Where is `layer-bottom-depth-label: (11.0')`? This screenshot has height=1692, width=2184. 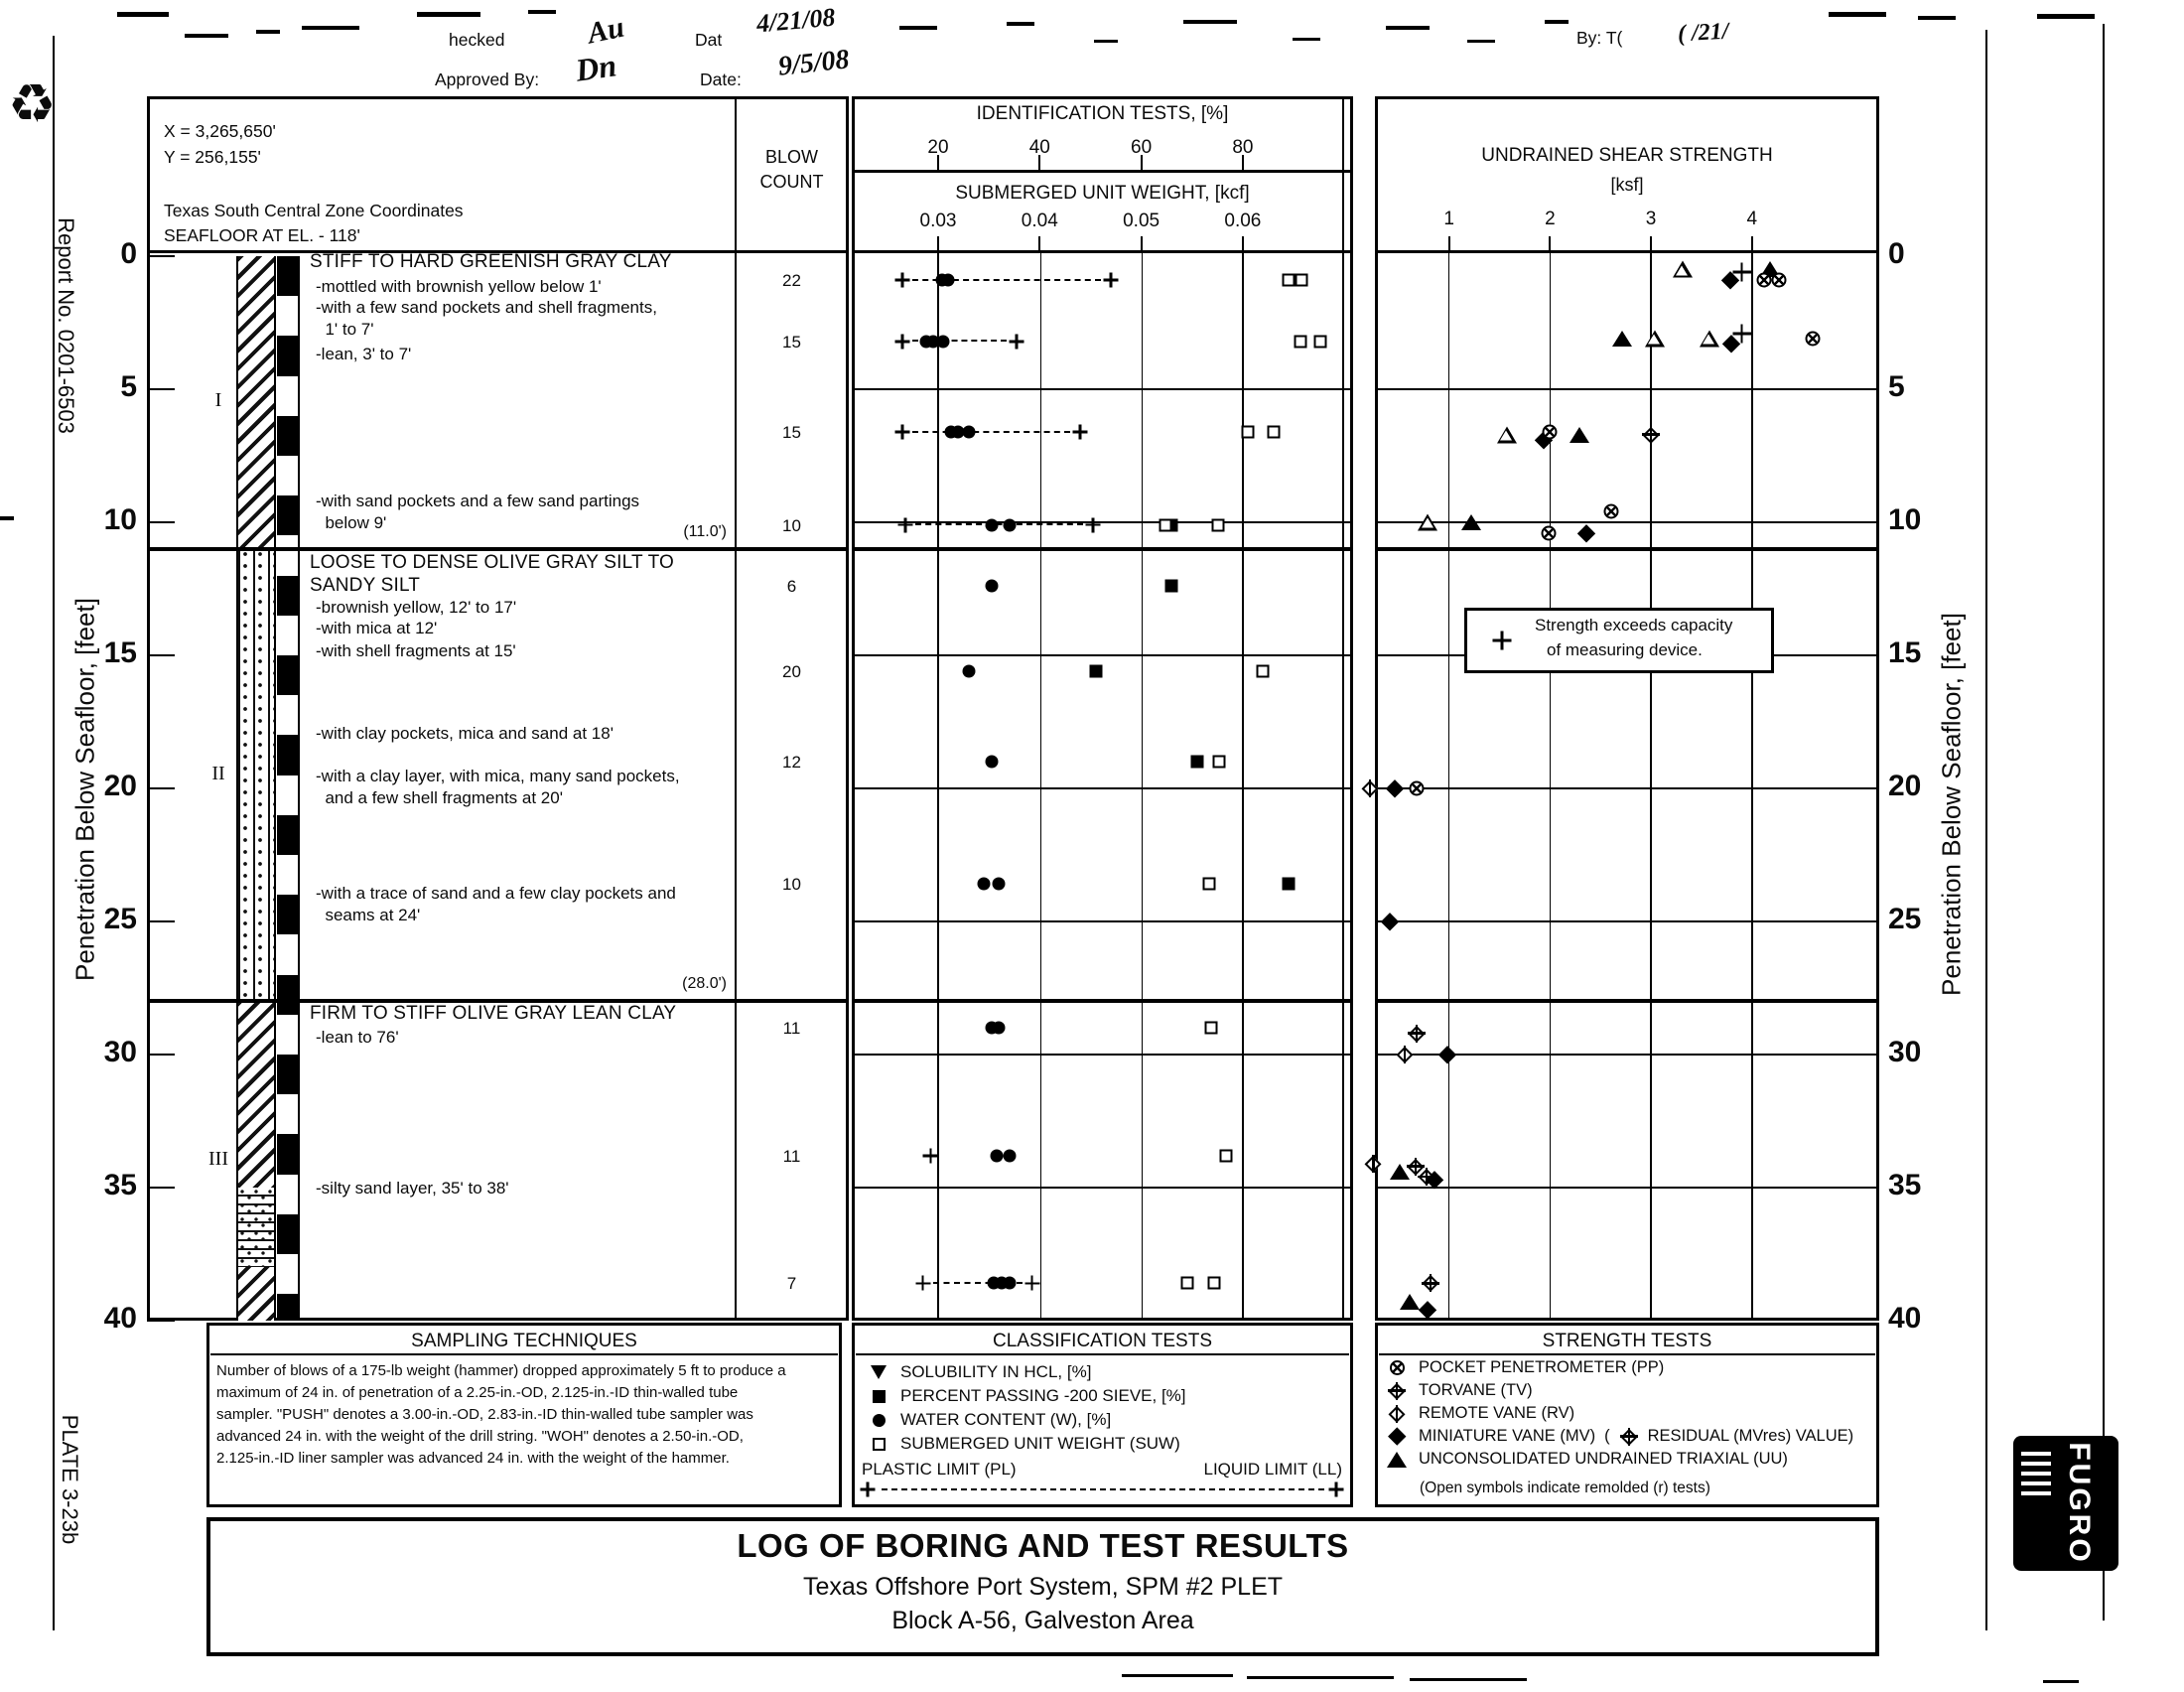 layer-bottom-depth-label: (11.0') is located at coordinates (705, 531).